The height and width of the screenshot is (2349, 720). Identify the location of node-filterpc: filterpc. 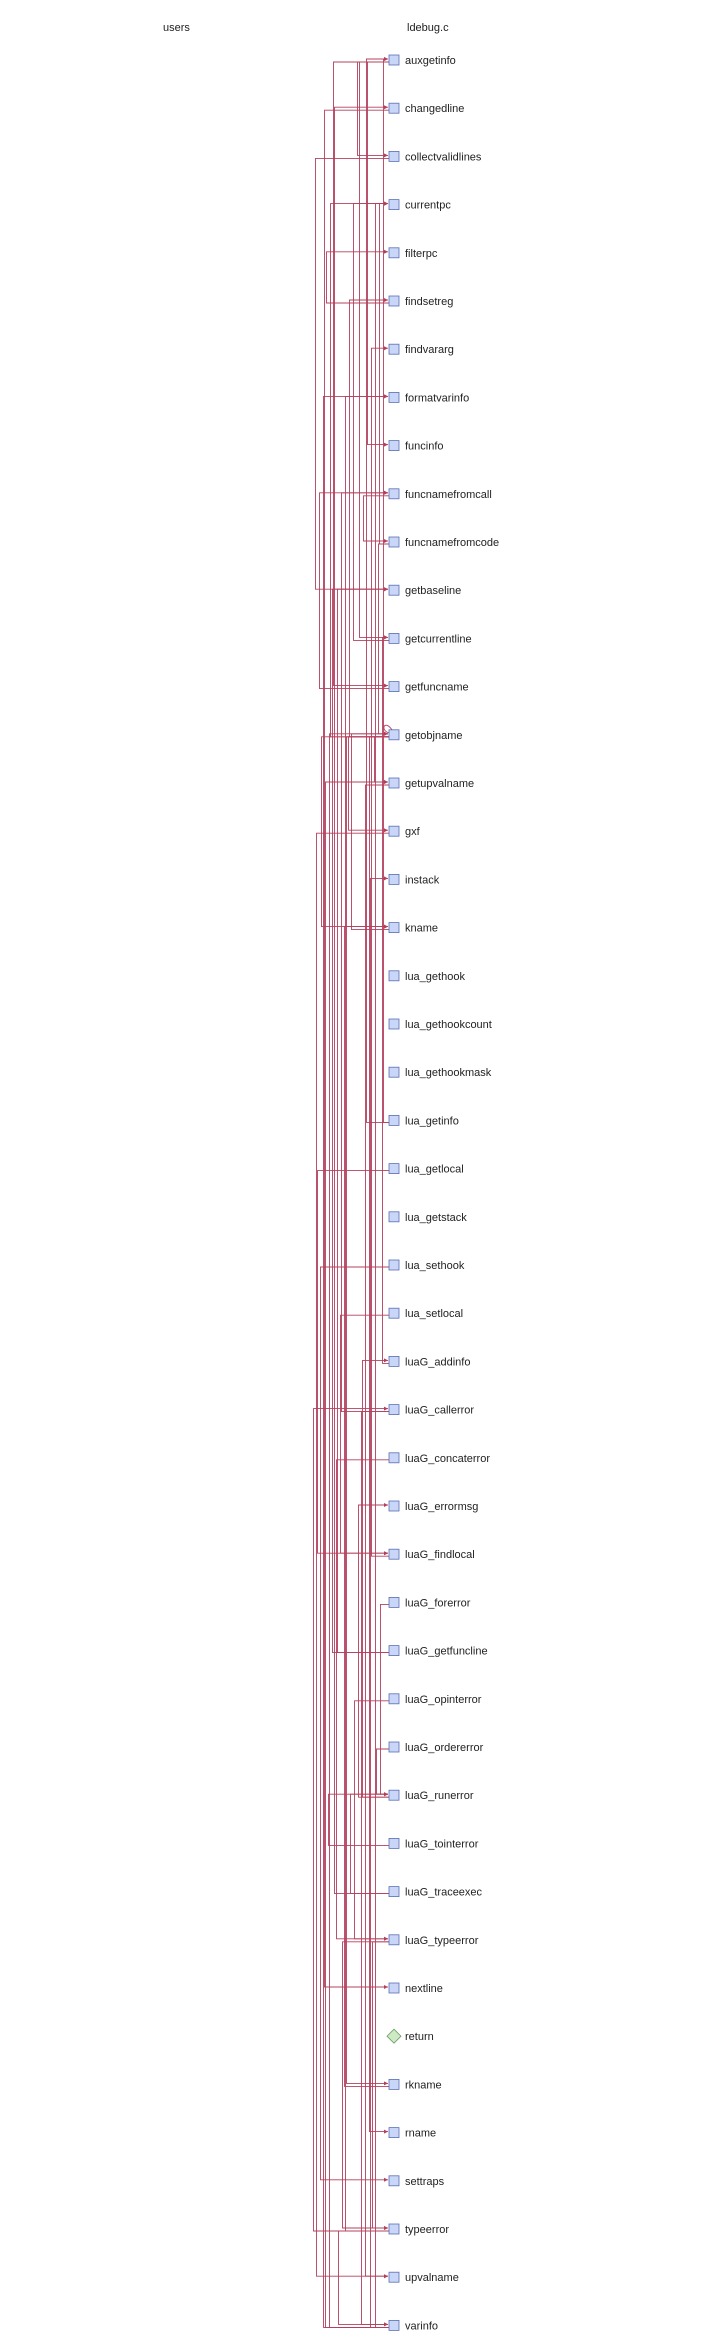
(413, 253).